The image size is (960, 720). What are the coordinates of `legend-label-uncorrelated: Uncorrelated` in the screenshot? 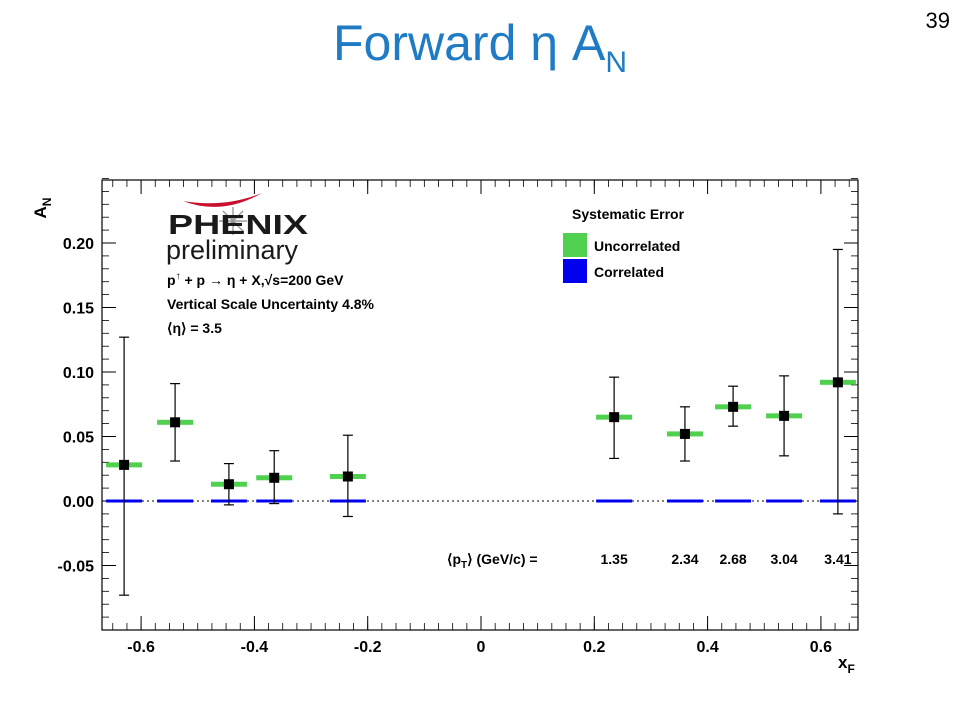 It's located at (637, 246).